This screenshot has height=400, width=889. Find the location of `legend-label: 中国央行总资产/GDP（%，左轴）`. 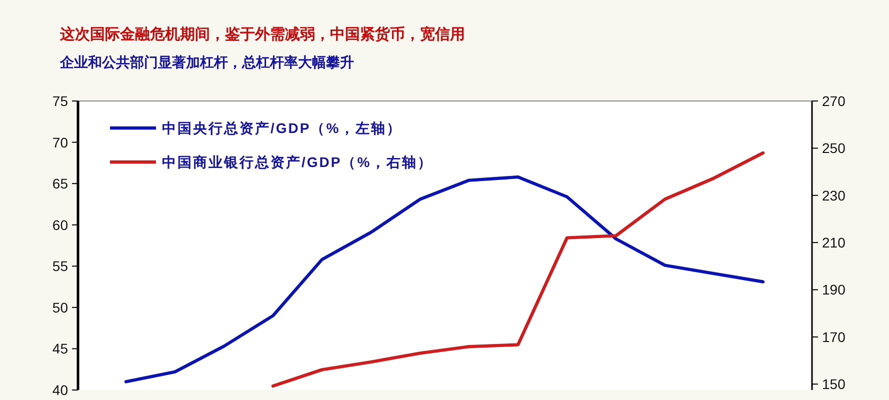

legend-label: 中国央行总资产/GDP（%，左轴） is located at coordinates (282, 128).